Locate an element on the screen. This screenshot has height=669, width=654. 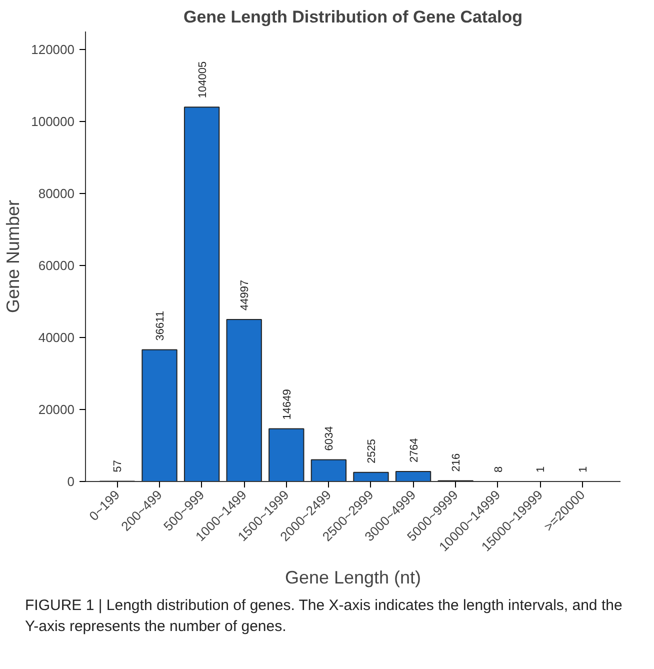
y-tick-label: 60000 is located at coordinates (56, 265).